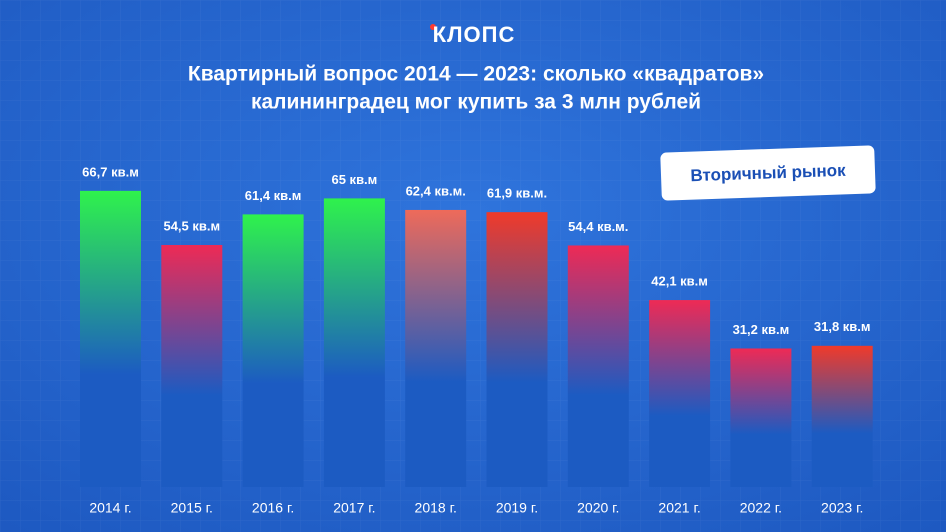  Describe the element at coordinates (517, 193) in the screenshot. I see `value-label: 61,9 кв.м.` at that location.